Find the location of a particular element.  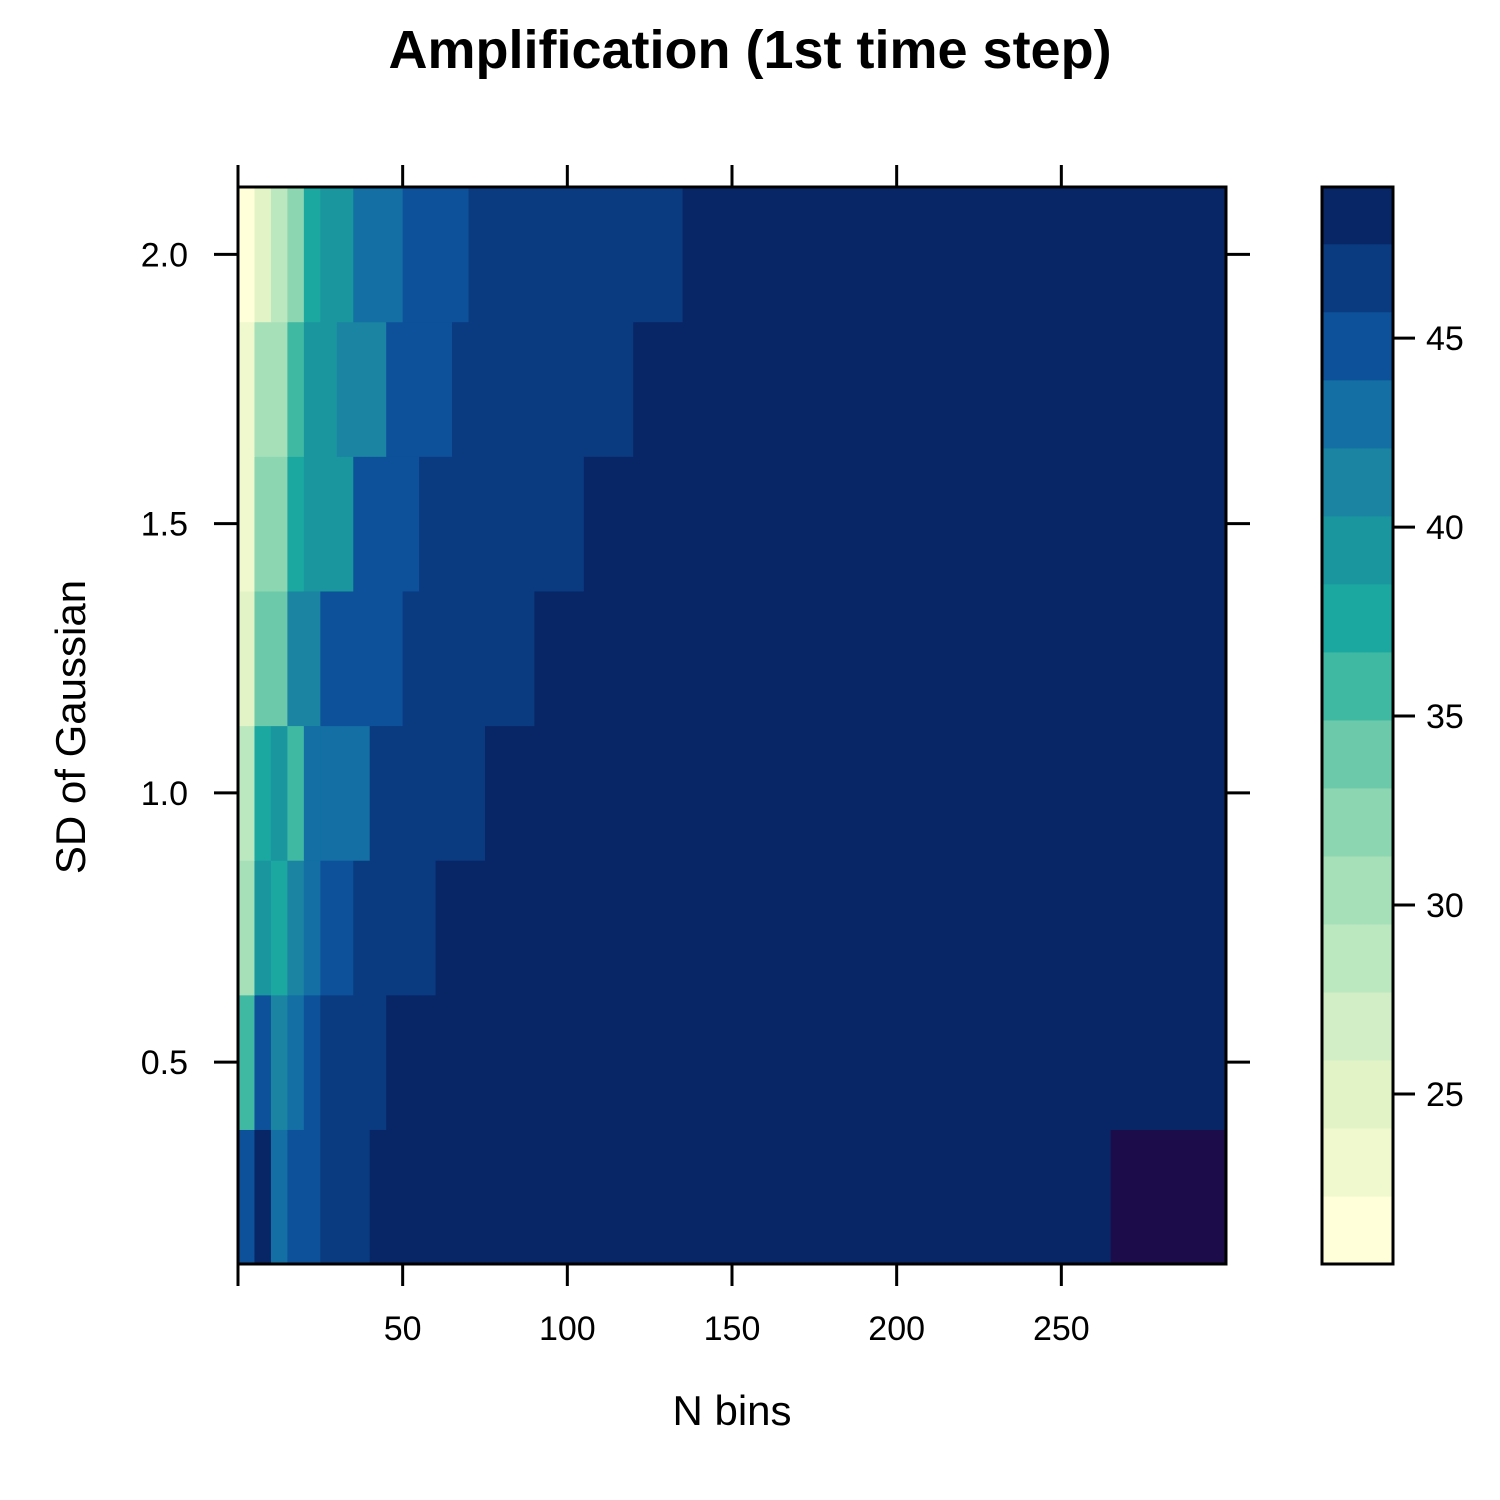

x-axis-label: N bins is located at coordinates (731, 1410).